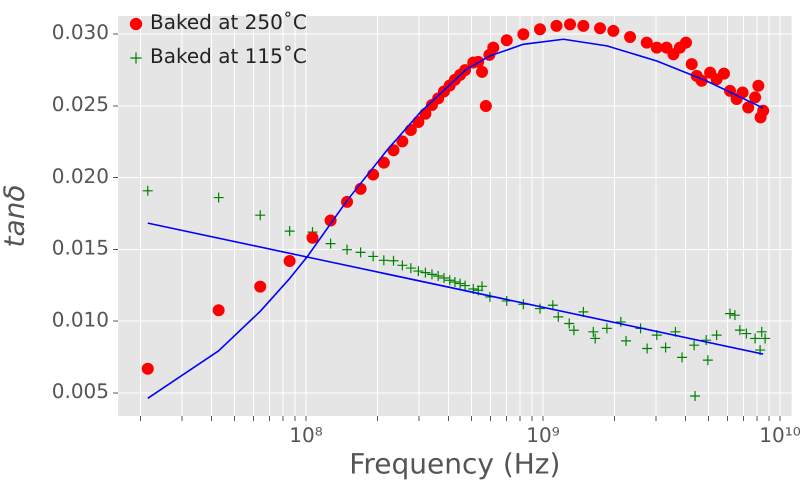 The image size is (805, 485). What do you see at coordinates (80, 391) in the screenshot?
I see `y-tick-label: 0.005` at bounding box center [80, 391].